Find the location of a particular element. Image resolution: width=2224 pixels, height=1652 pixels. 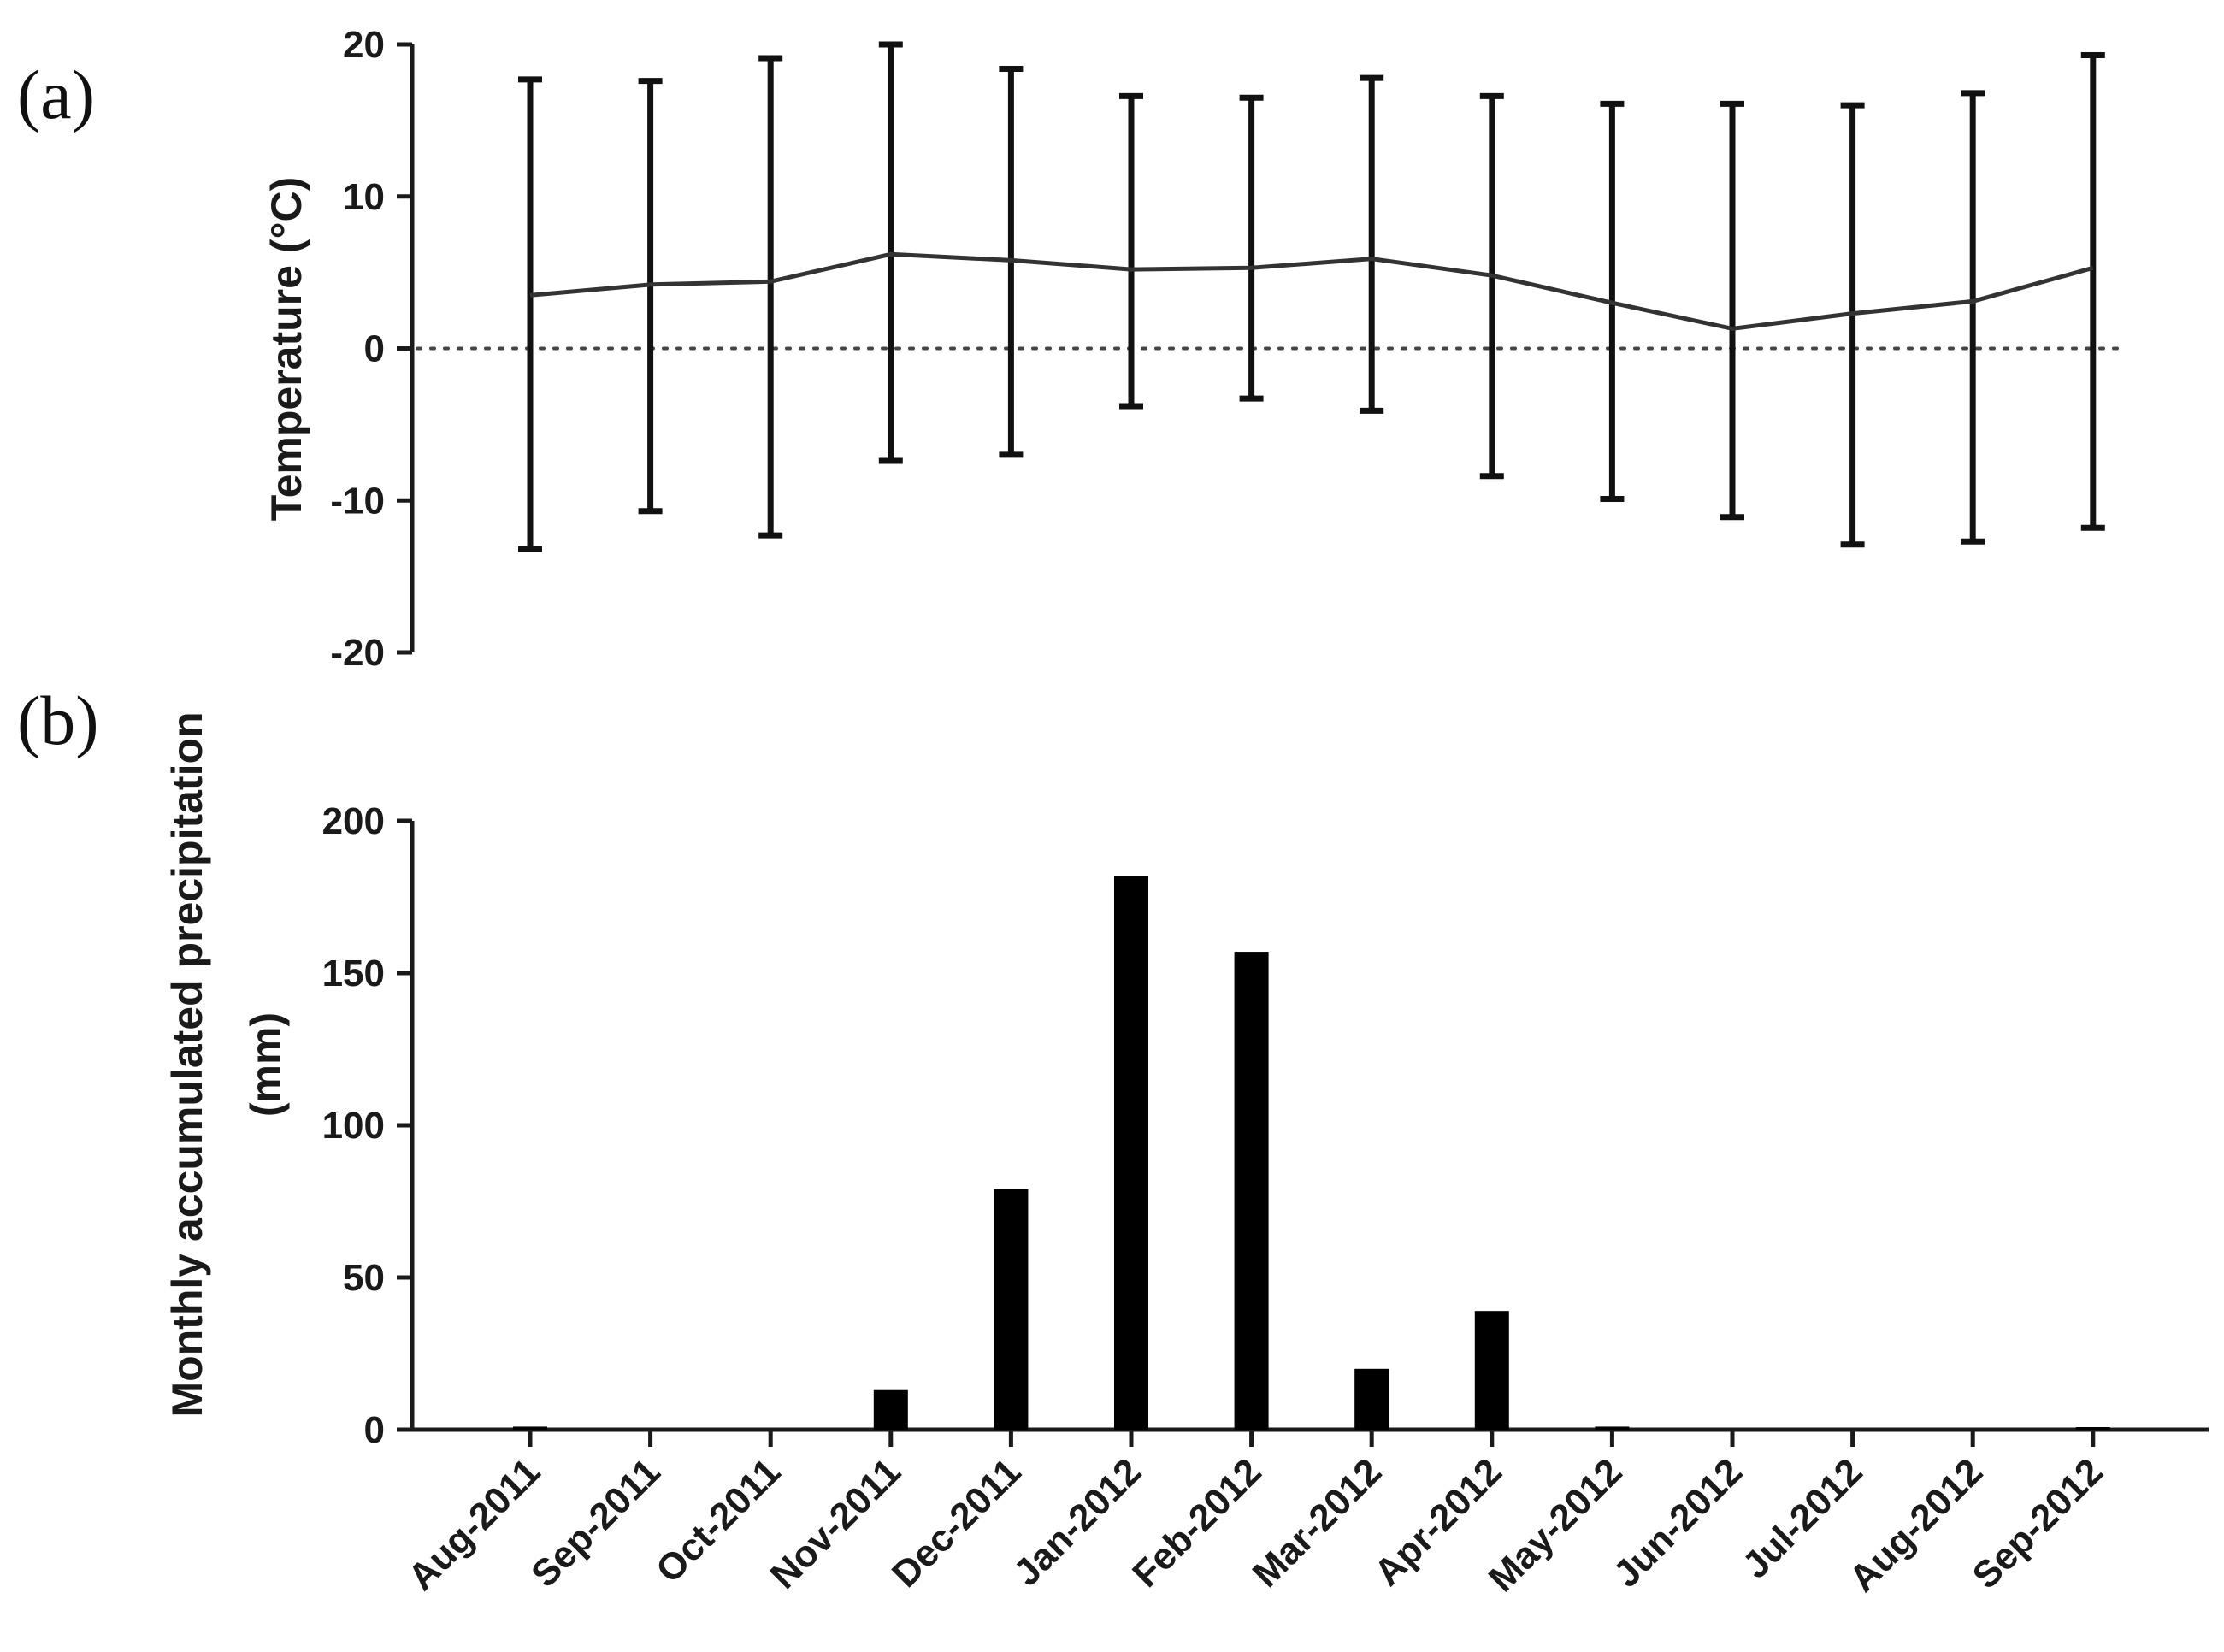

month-label: Nov-2011 is located at coordinates (836, 1523).